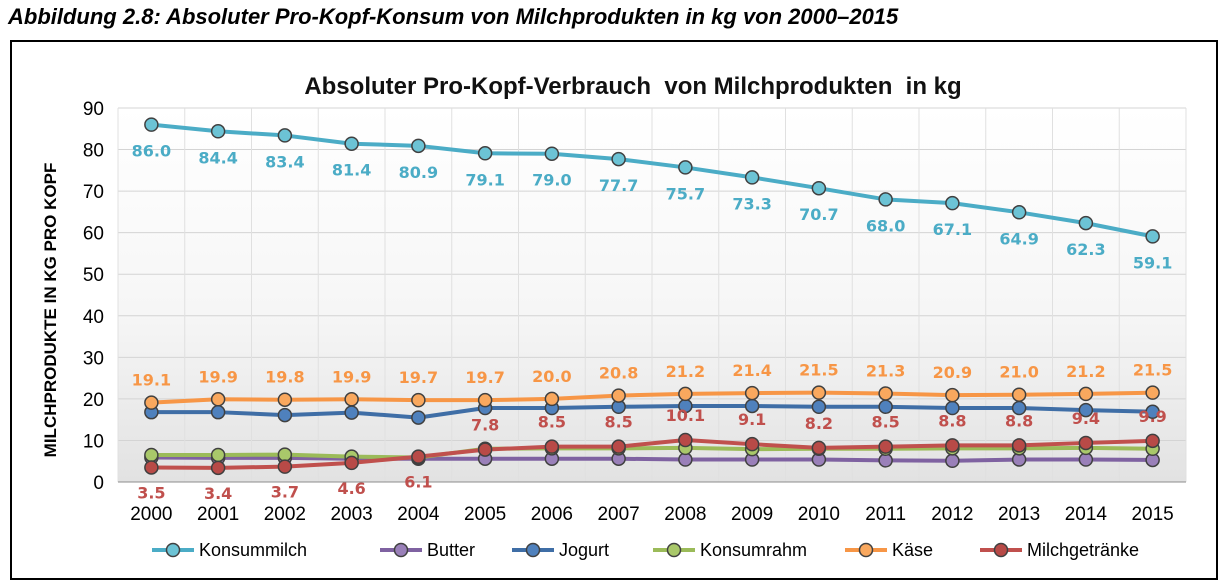 The image size is (1228, 587). Describe the element at coordinates (952, 461) in the screenshot. I see `data-point-butter` at that location.